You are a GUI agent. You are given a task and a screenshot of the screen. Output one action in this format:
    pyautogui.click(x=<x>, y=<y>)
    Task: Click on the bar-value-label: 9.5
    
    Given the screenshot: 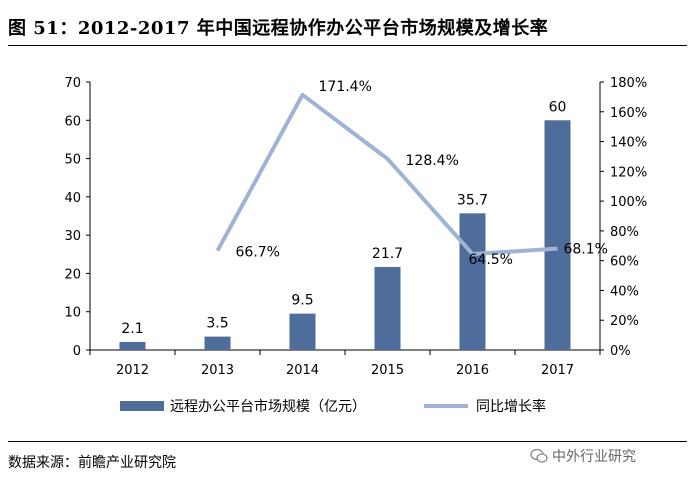 What is the action you would take?
    pyautogui.click(x=302, y=301)
    